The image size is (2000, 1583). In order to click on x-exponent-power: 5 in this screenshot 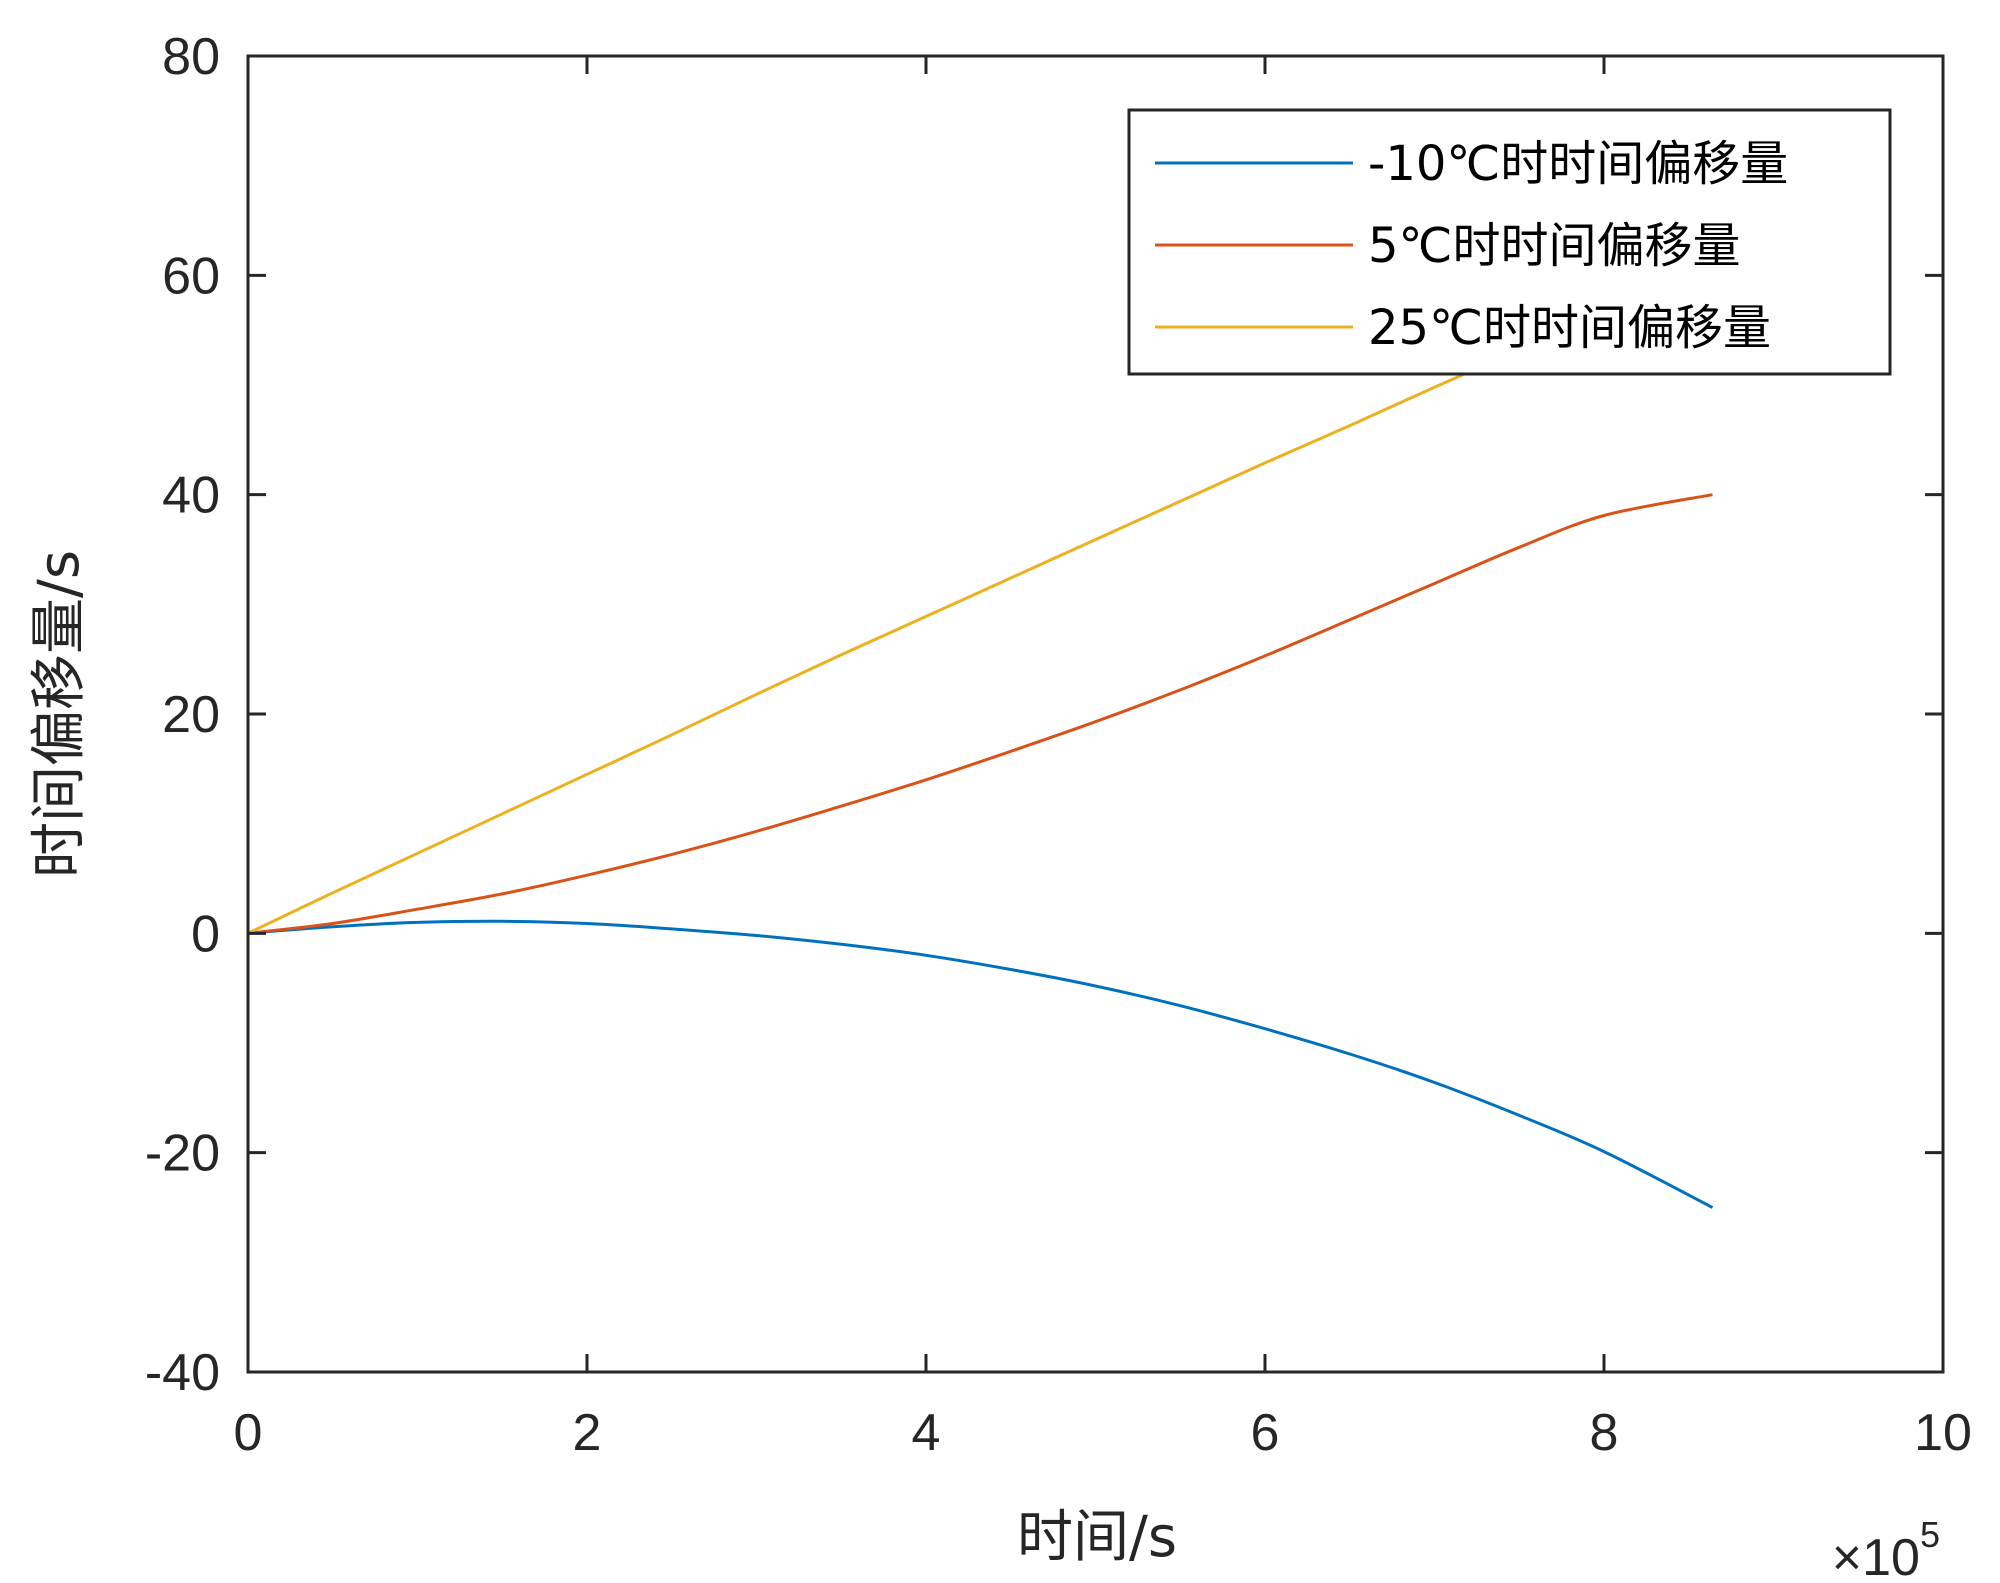, I will do `click(1930, 1534)`.